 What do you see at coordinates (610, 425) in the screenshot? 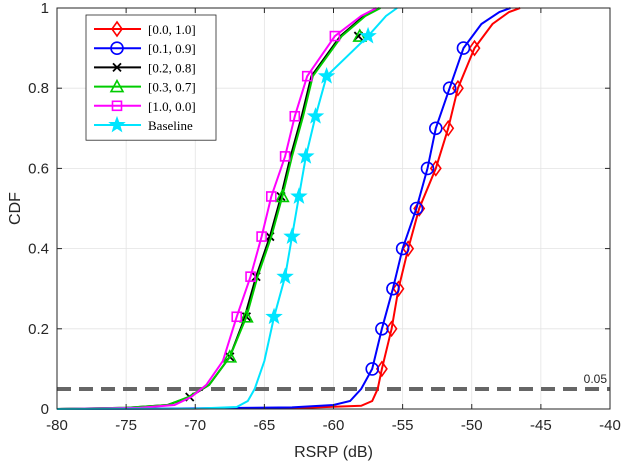
I see `x-tick-label: -40` at bounding box center [610, 425].